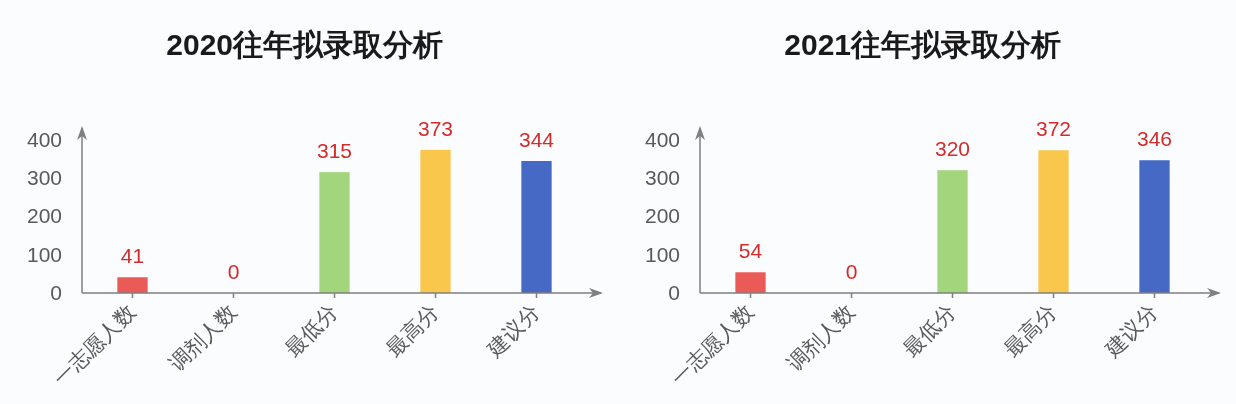  What do you see at coordinates (132, 256) in the screenshot?
I see `data-label: 41` at bounding box center [132, 256].